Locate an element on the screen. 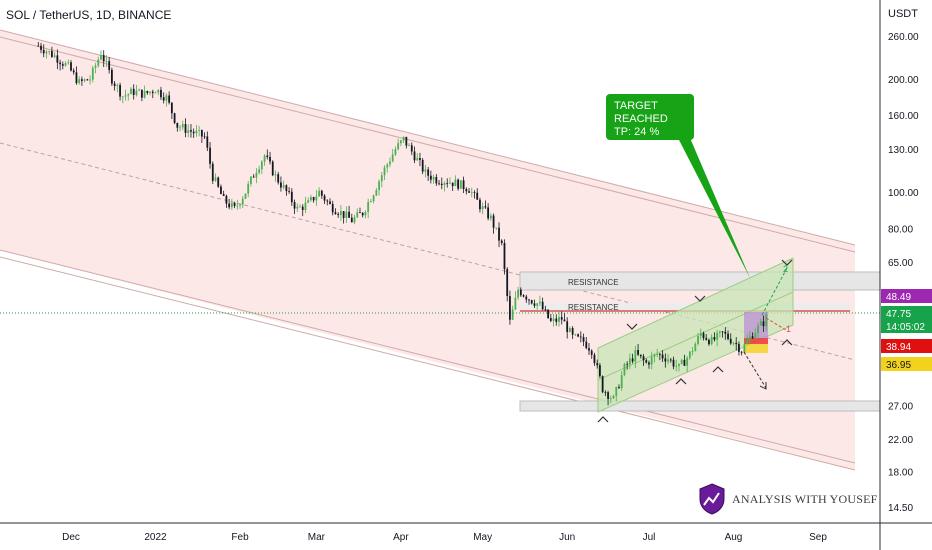 This screenshot has width=932, height=550. projection-down-arrowhead is located at coordinates (763, 386).